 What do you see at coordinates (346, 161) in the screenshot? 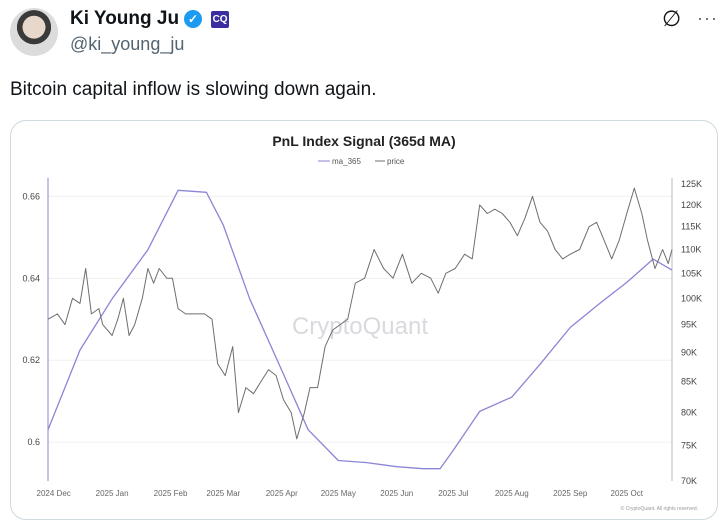
I see `legend-ma-label: ma_365` at bounding box center [346, 161].